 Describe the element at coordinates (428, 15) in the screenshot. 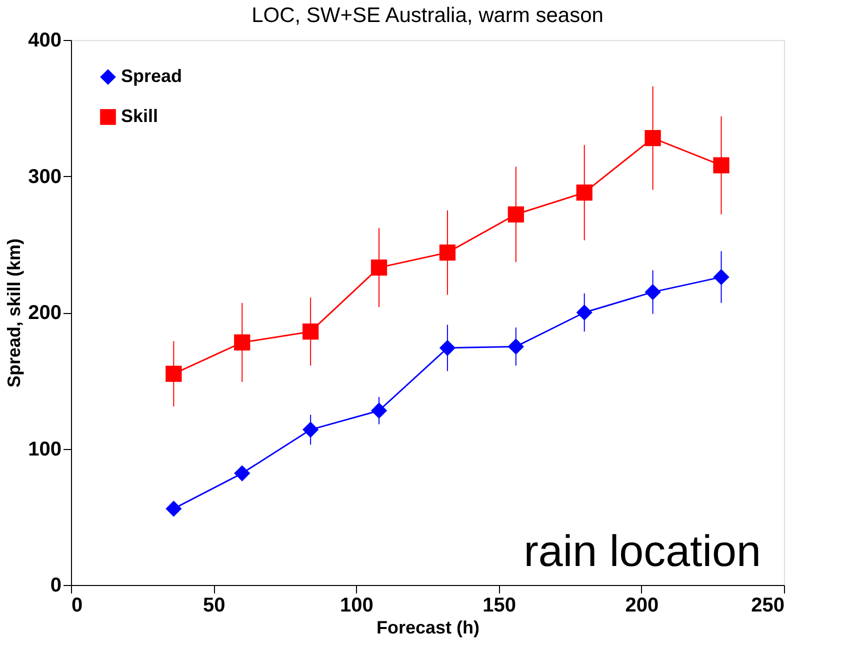

I see `chart-title: LOC, SW+SE Australia, warm season` at that location.